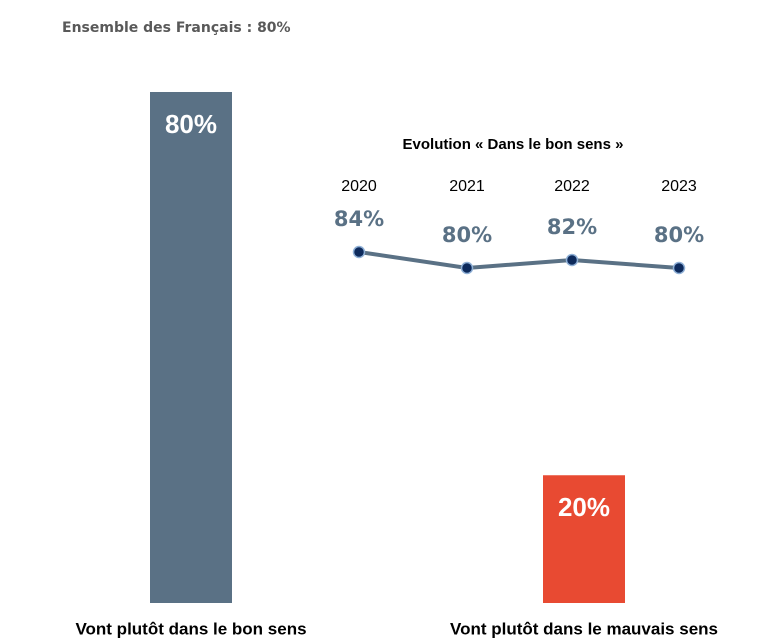  What do you see at coordinates (359, 219) in the screenshot?
I see `point-value-label: 84%` at bounding box center [359, 219].